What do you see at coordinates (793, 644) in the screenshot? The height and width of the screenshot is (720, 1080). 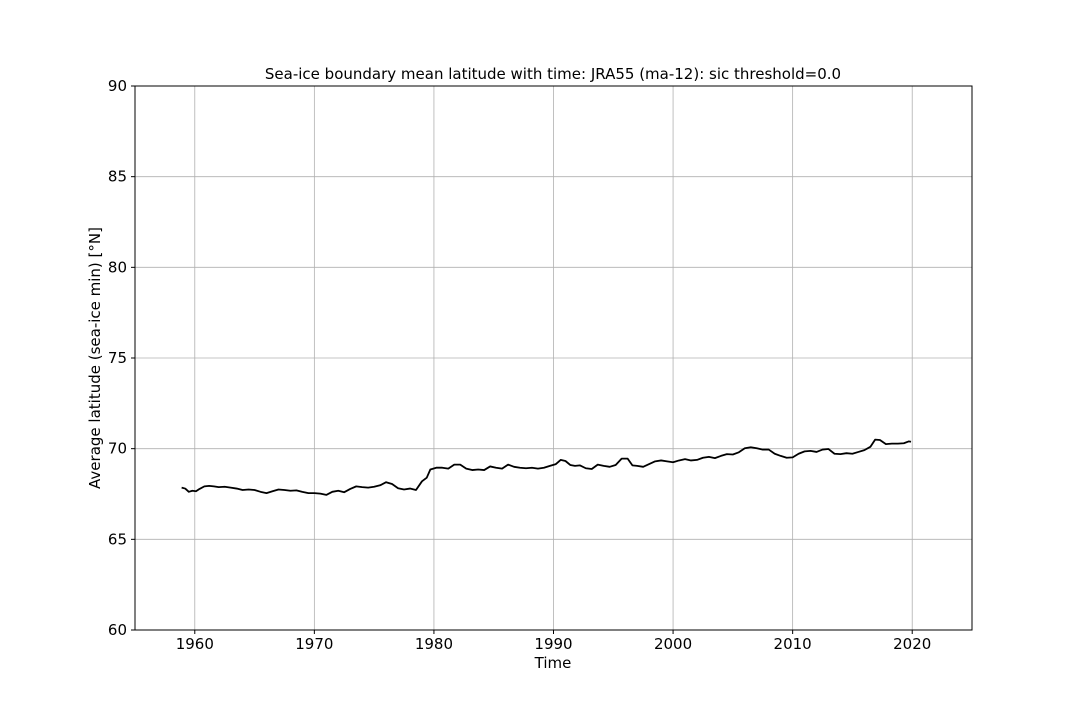 I see `x-tick-label: 2010` at bounding box center [793, 644].